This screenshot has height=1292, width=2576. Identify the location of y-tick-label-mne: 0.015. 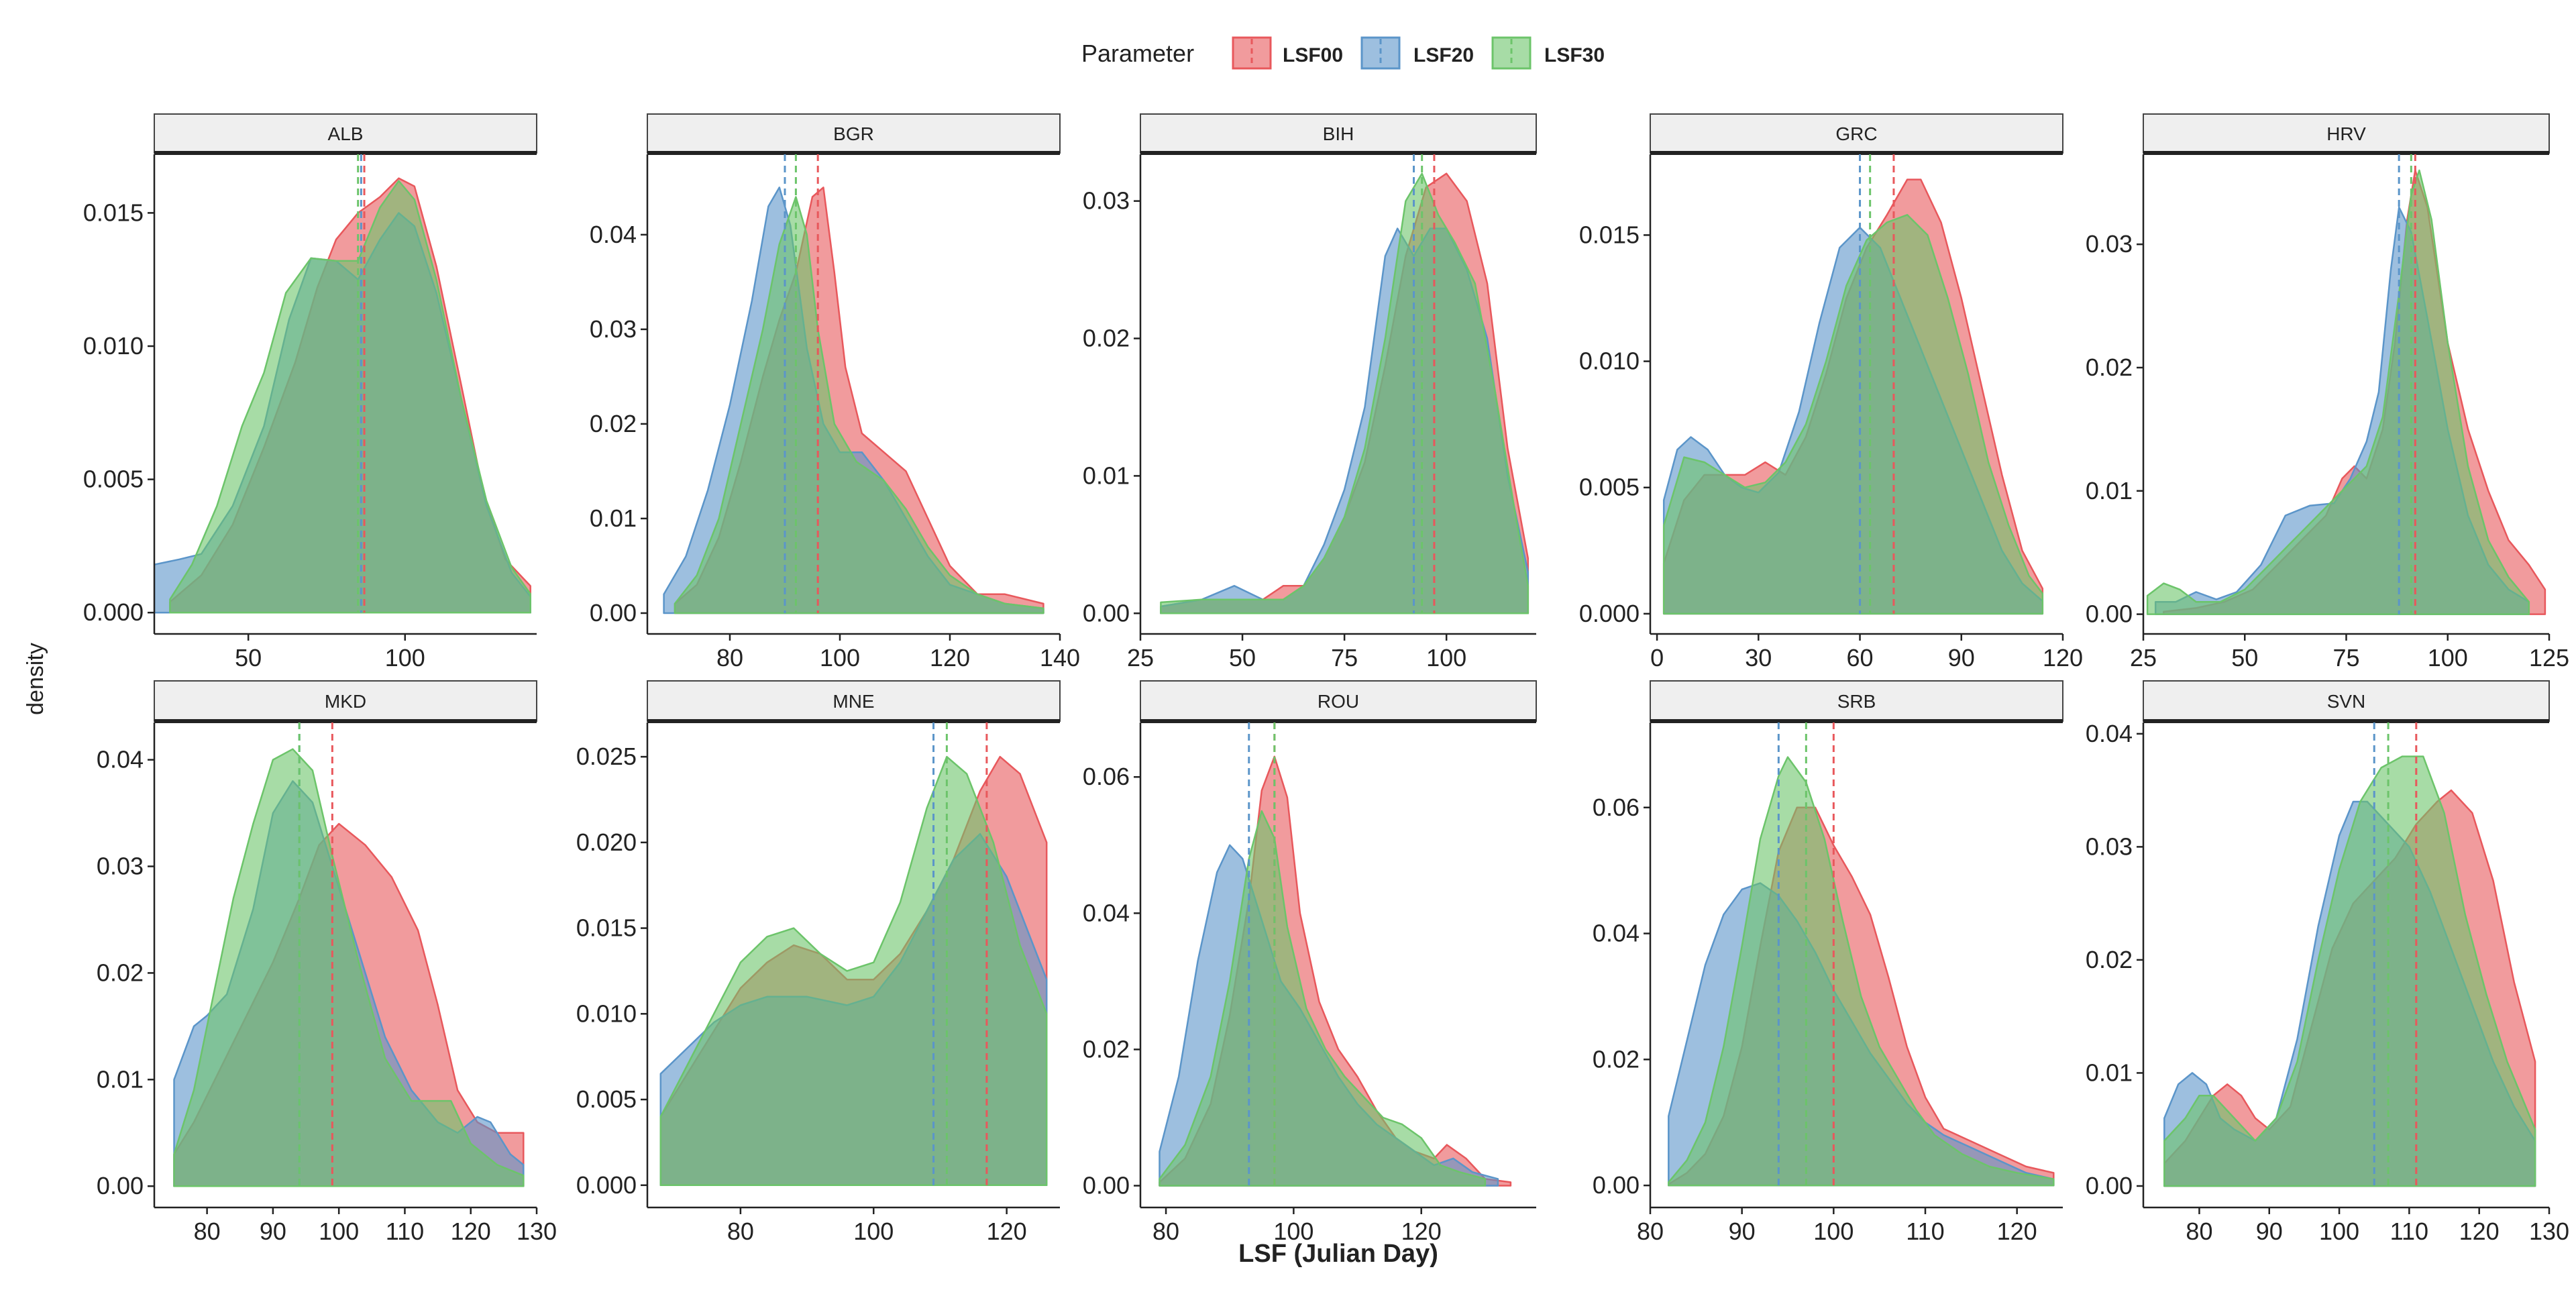
(606, 928).